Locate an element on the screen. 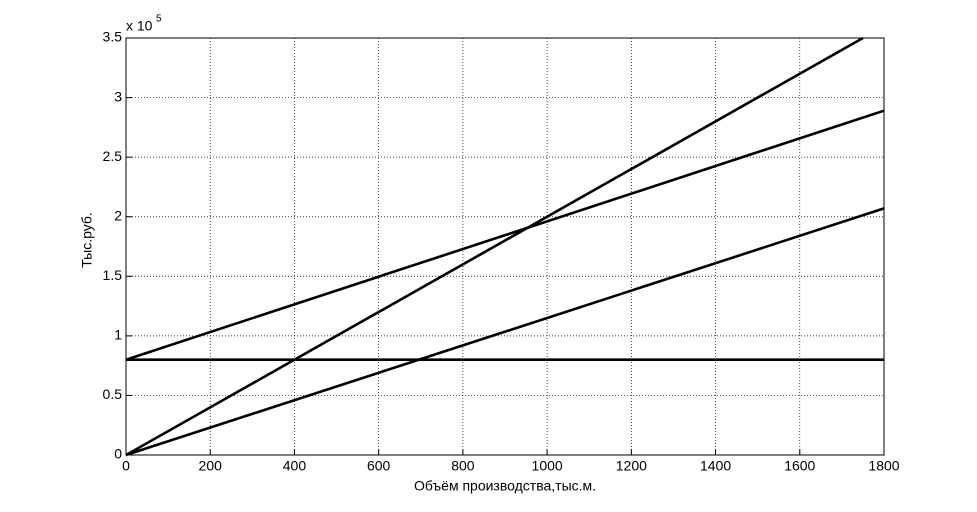 This screenshot has width=977, height=512. y-tick-label: 3.5 is located at coordinates (113, 37).